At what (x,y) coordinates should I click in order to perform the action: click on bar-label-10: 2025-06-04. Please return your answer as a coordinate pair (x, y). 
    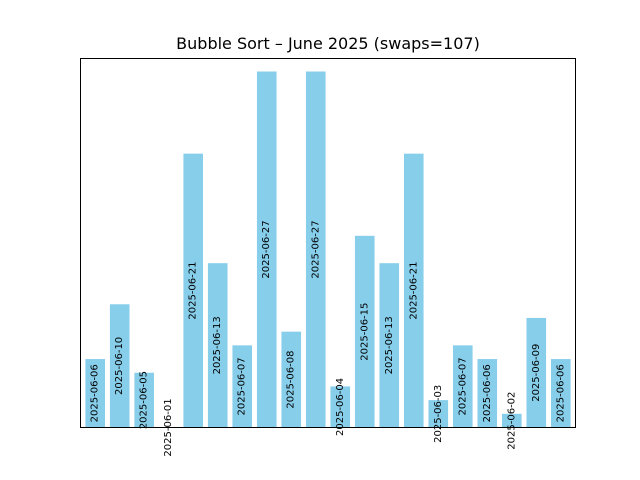
    Looking at the image, I should click on (340, 407).